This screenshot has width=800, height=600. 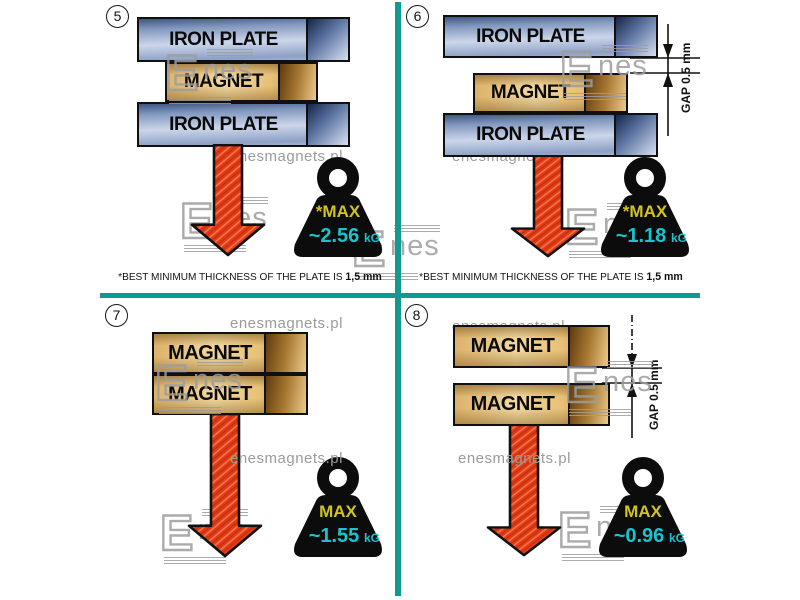 I want to click on magnet-bar-top: MAGNET, so click(x=531, y=346).